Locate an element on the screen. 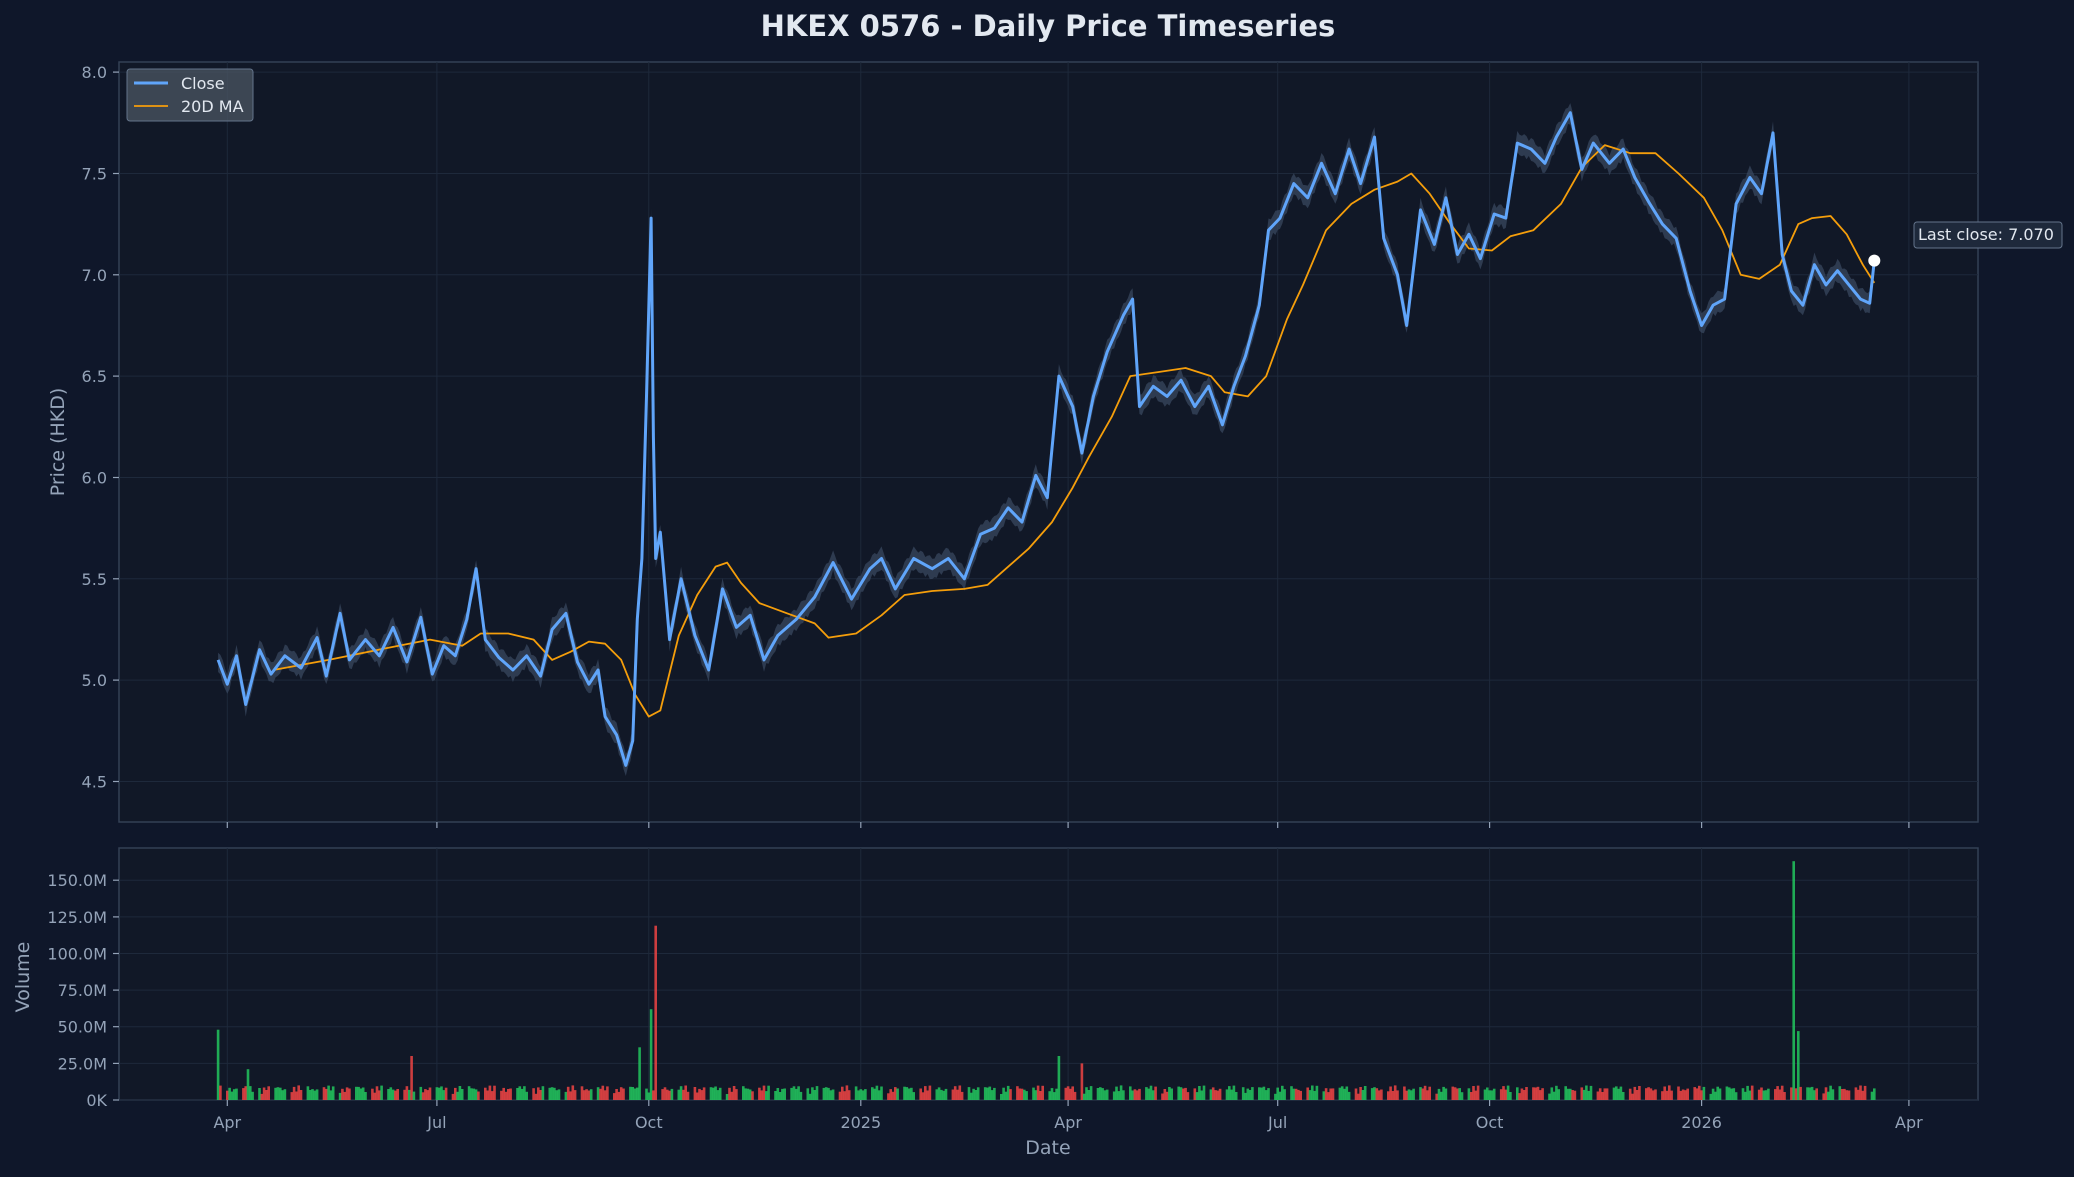  x-tick-label: Jul is located at coordinates (436, 1122).